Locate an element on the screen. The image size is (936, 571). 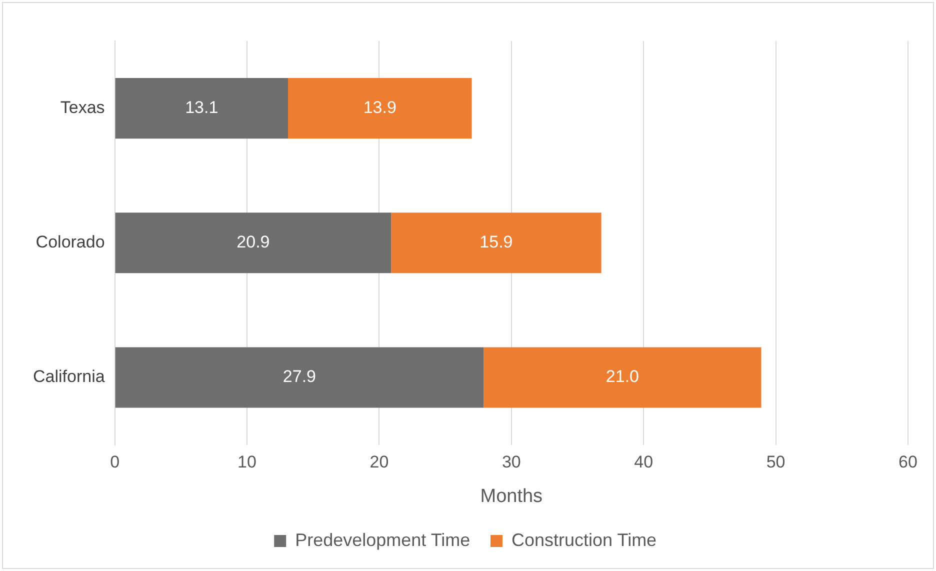
y-tick-label: California is located at coordinates (69, 376).